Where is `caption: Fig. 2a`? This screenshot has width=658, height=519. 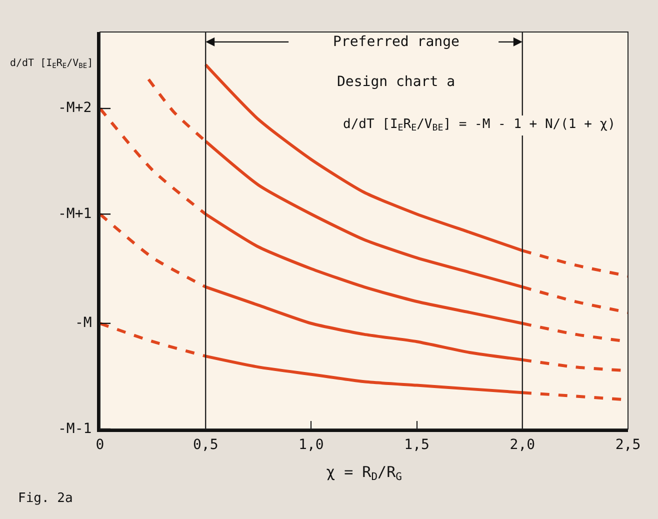
caption: Fig. 2a is located at coordinates (45, 498).